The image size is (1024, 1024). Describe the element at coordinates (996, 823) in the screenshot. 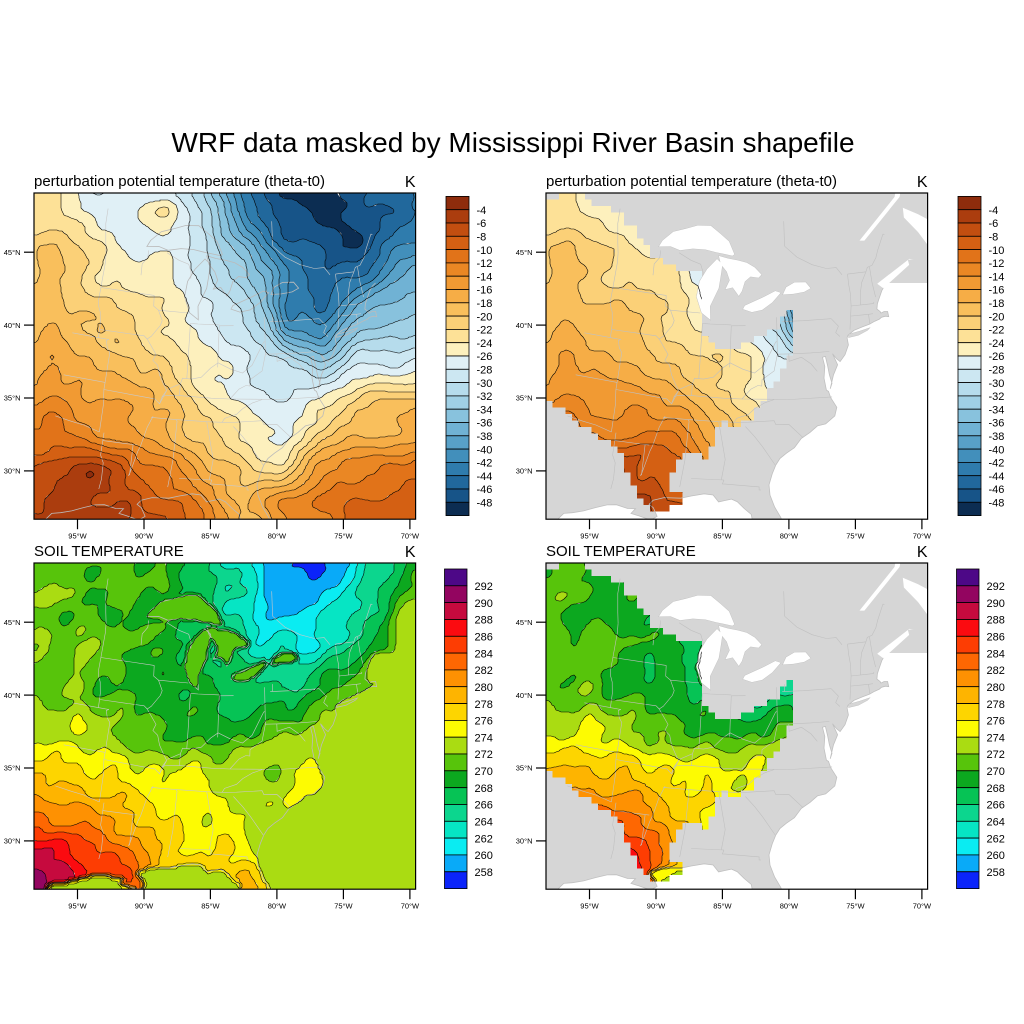

I see `svg-text: 264` at that location.